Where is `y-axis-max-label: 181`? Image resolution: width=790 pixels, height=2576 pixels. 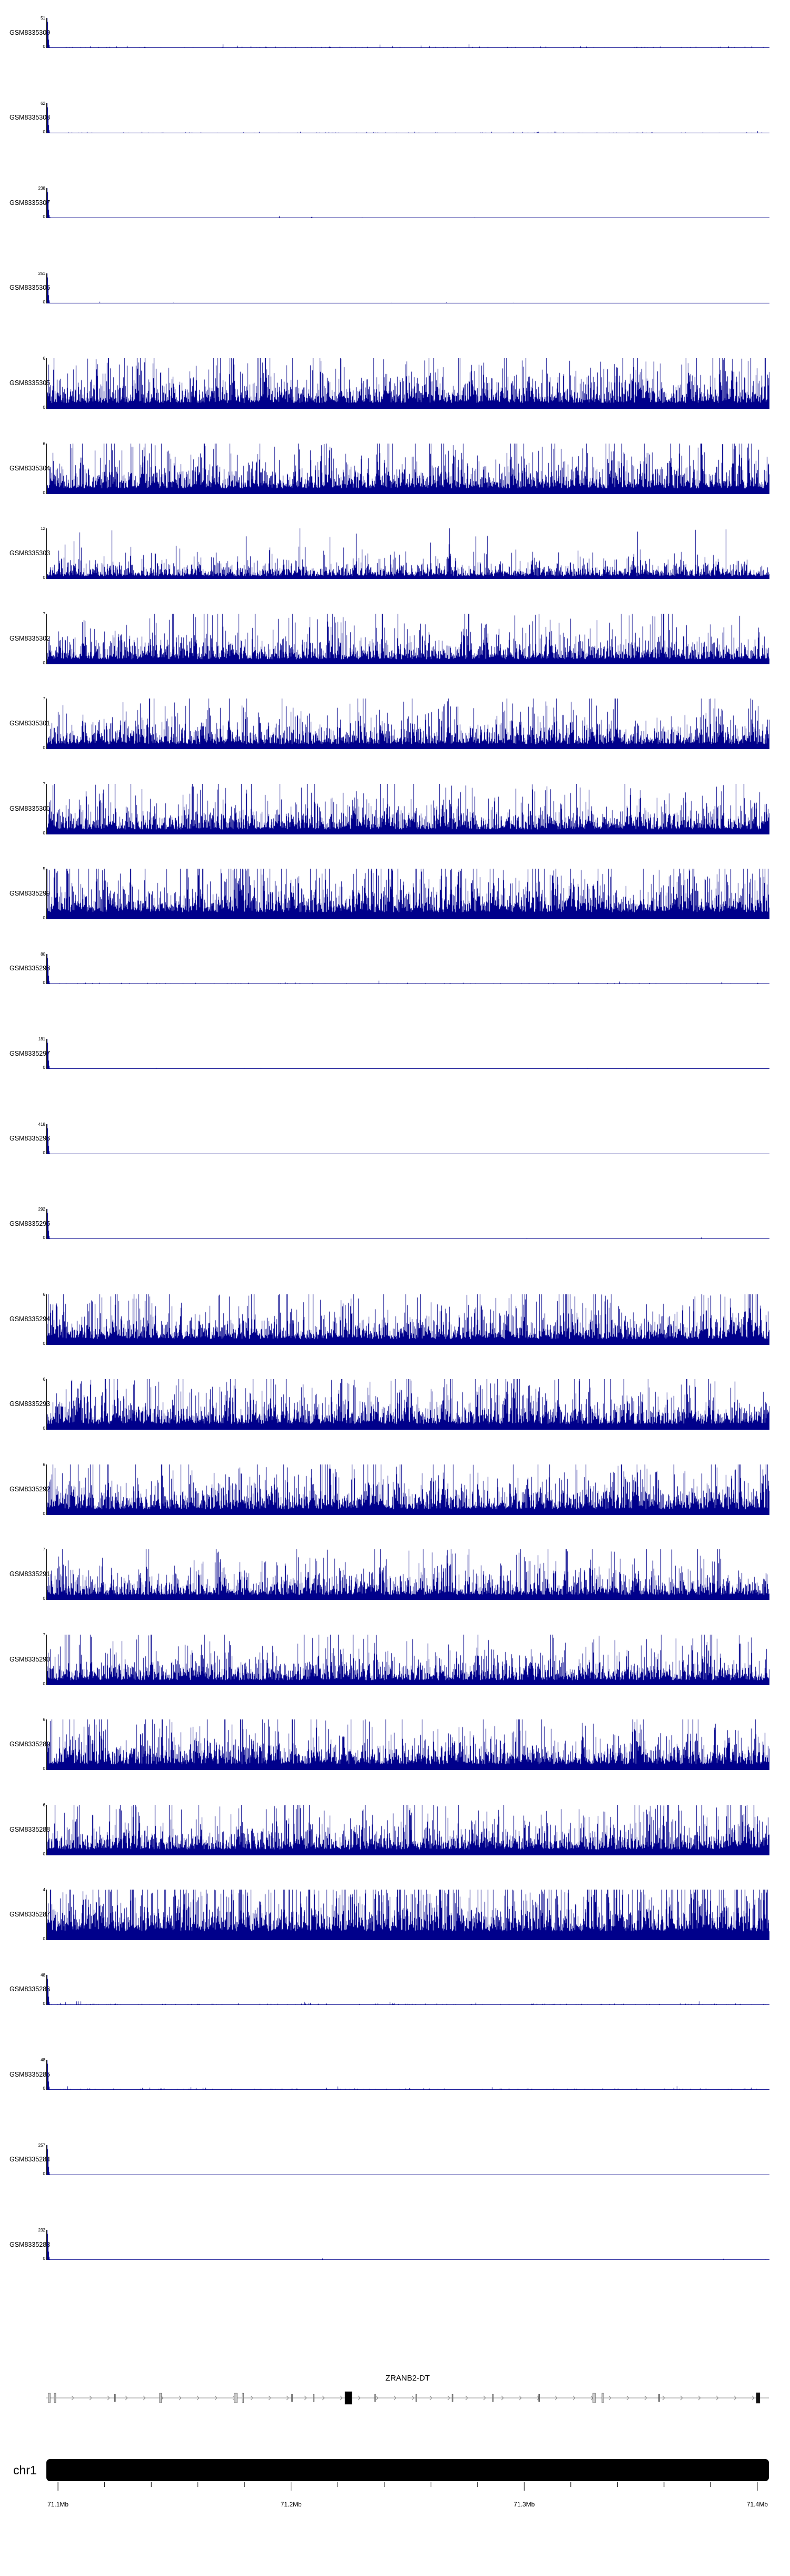 y-axis-max-label: 181 is located at coordinates (41, 1039).